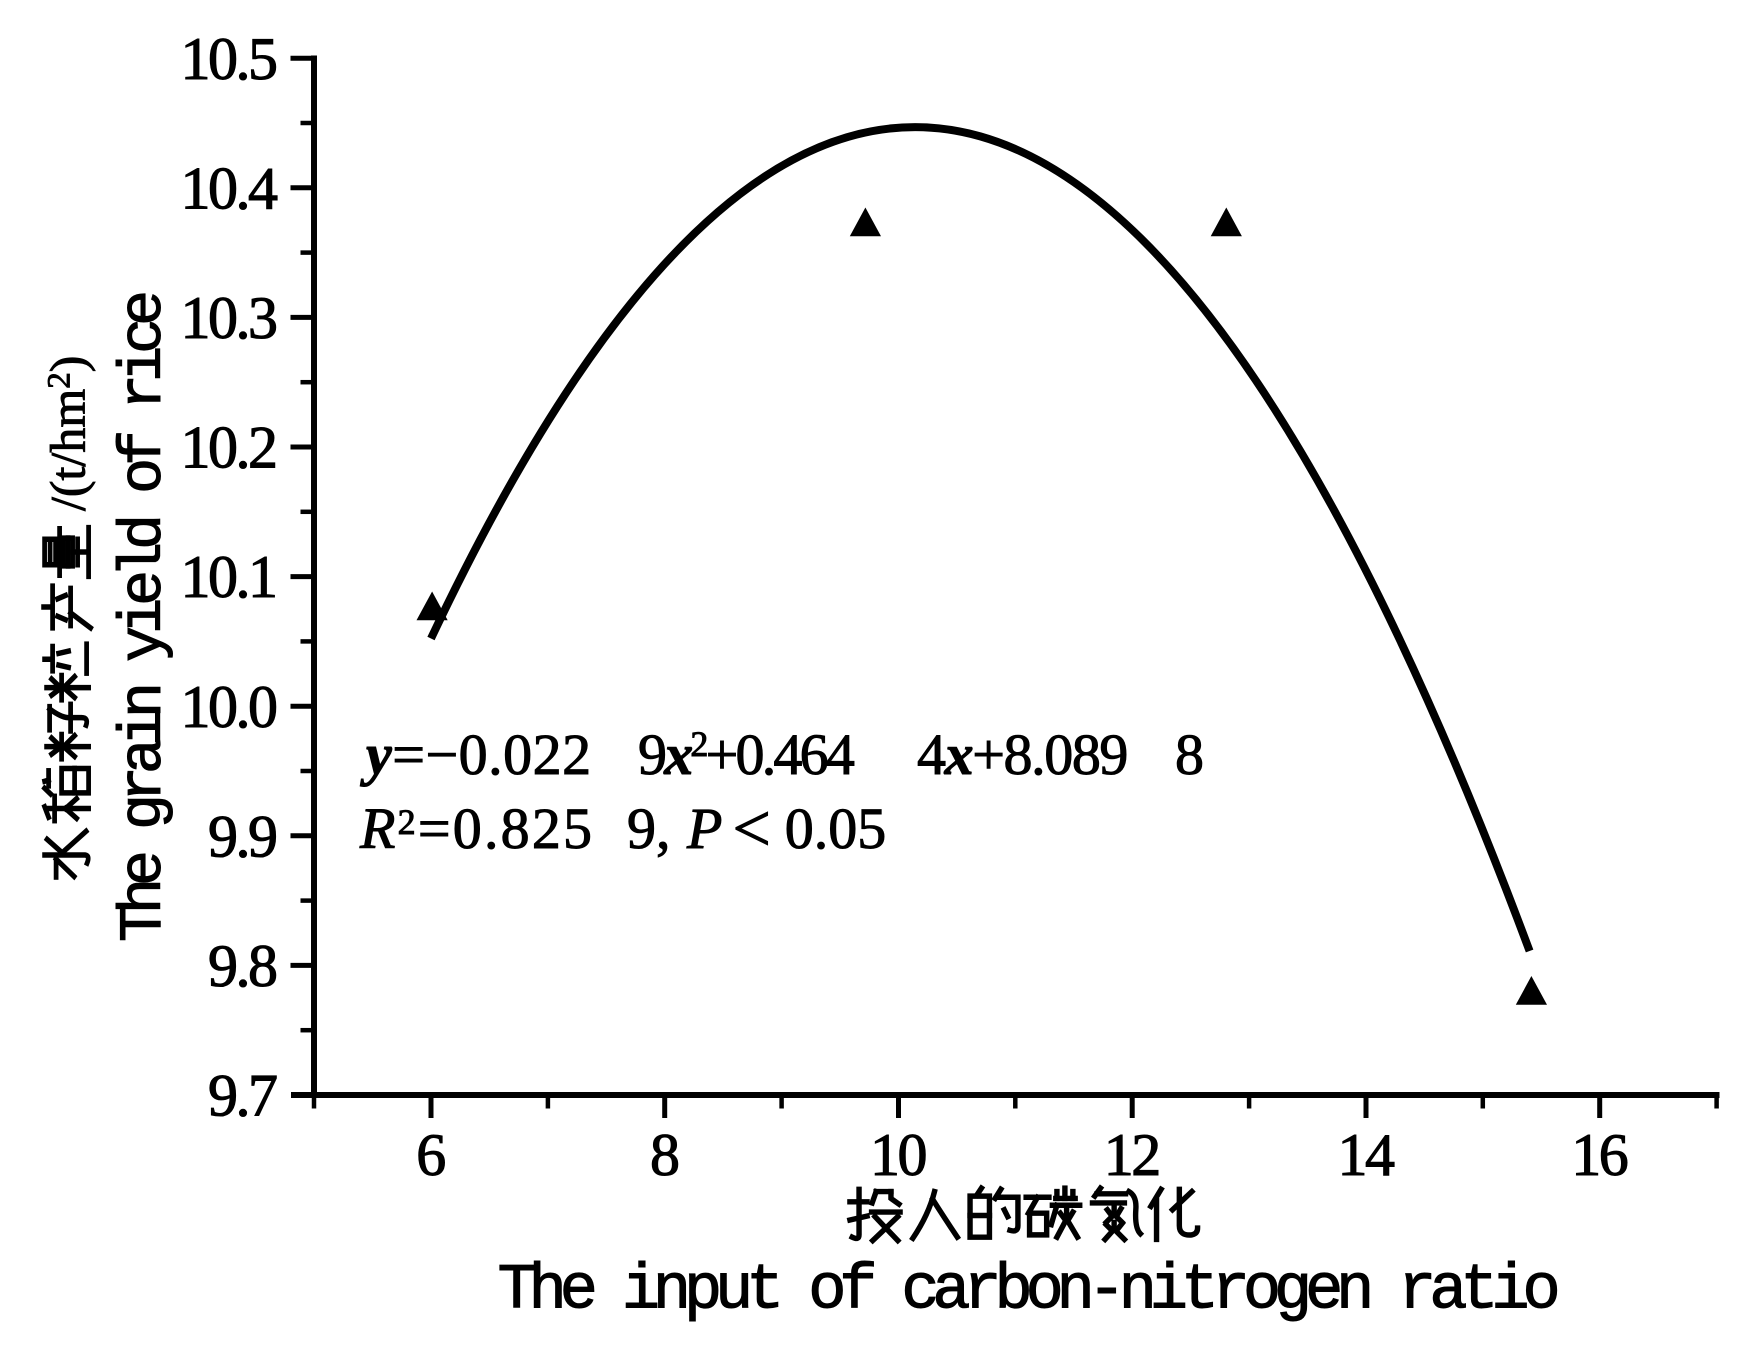 The width and height of the screenshot is (1755, 1347). I want to click on svg-text: 10.4, so click(230, 188).